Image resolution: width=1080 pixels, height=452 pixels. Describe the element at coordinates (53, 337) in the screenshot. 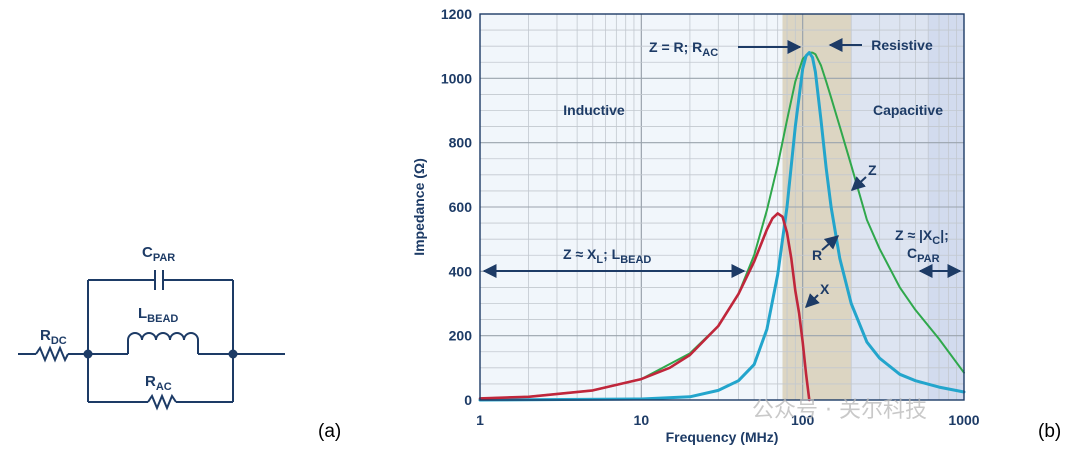

I see `rdc-label: RDC` at that location.